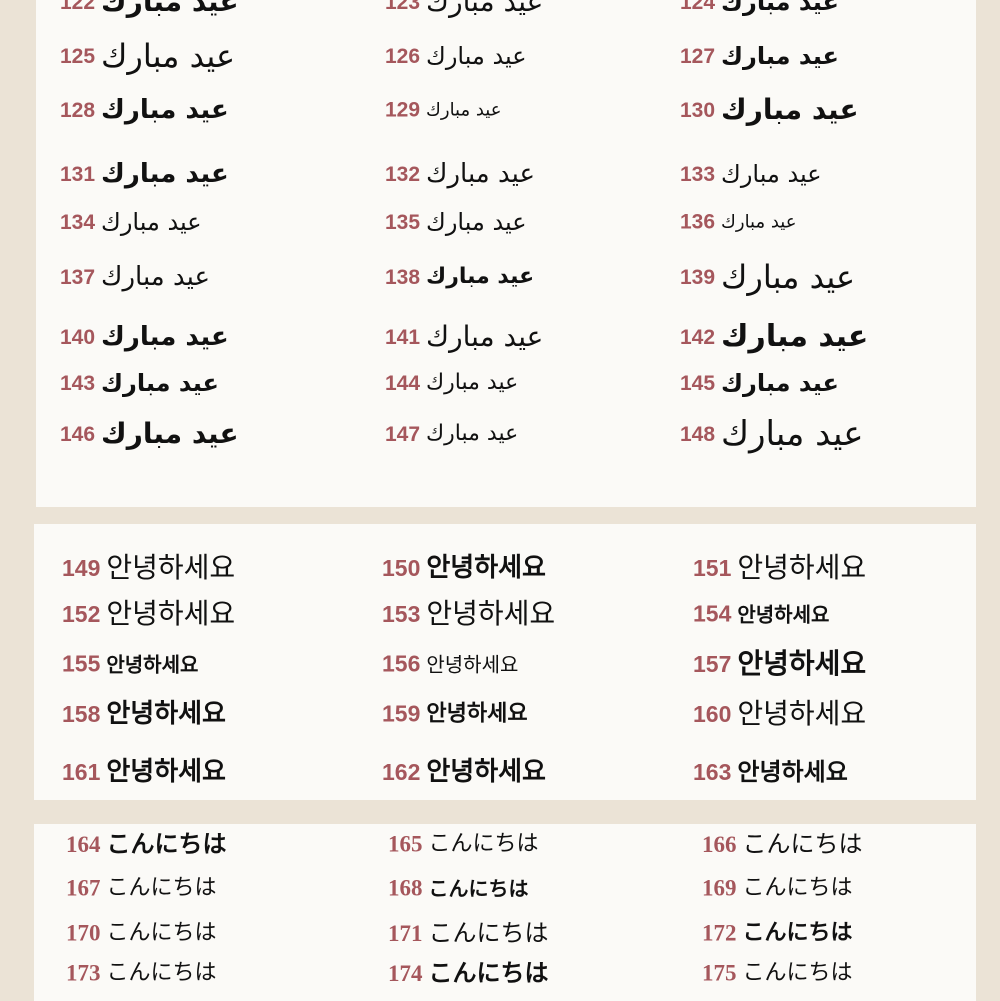  Describe the element at coordinates (78, 222) in the screenshot. I see `sample-number: 134` at that location.